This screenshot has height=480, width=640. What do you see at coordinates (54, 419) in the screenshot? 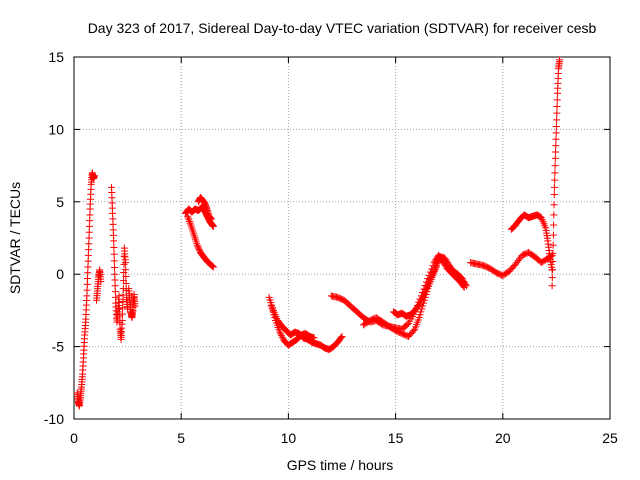
I see `y-tick-label: -10` at bounding box center [54, 419].